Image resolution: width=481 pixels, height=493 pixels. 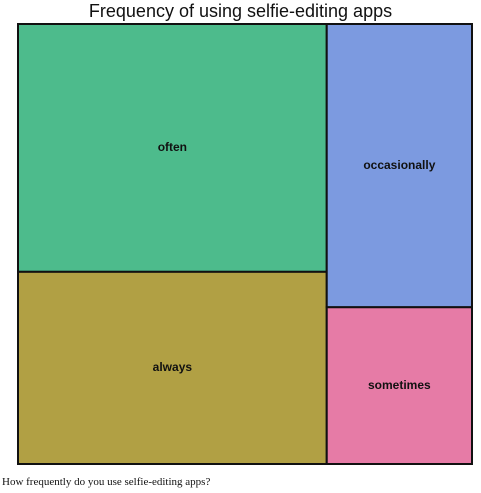 I want to click on tile-label-often: often, so click(x=172, y=147).